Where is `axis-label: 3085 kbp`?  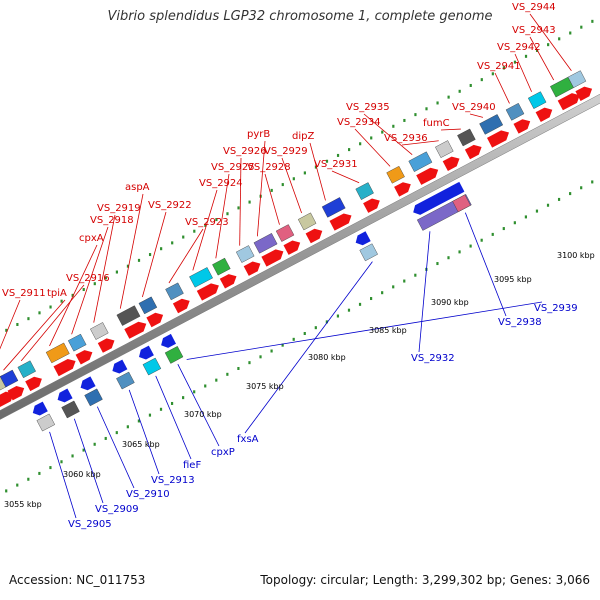
axis-label: 3085 kbp is located at coordinates (388, 330).